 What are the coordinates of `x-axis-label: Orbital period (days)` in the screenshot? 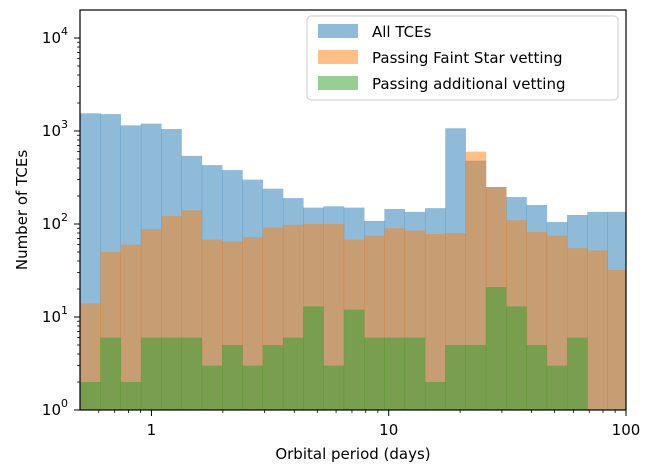 It's located at (352, 454).